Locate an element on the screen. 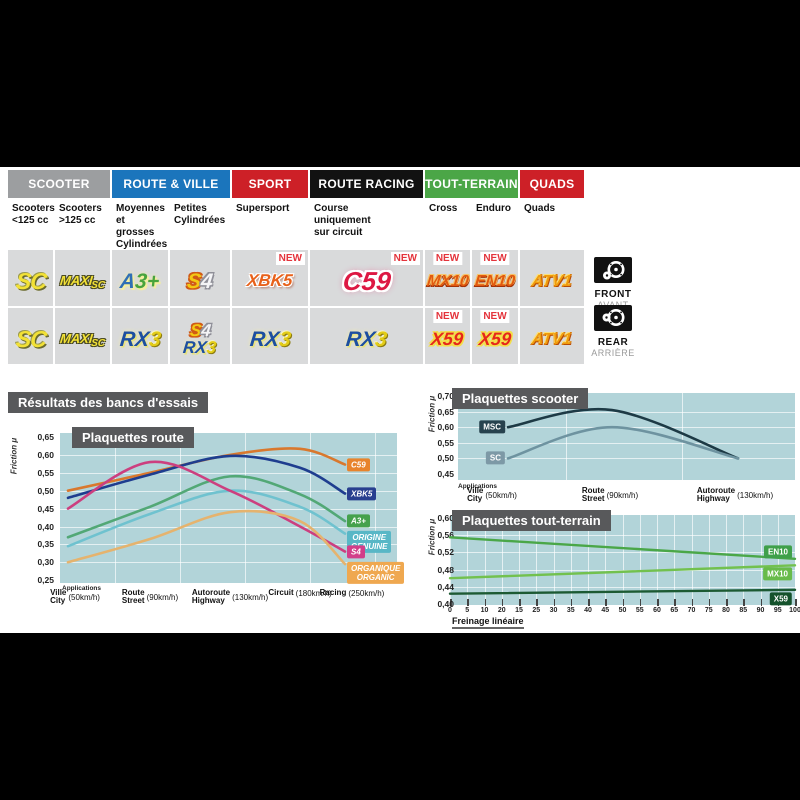 The height and width of the screenshot is (800, 800). series-label-line: GENUINE is located at coordinates (369, 546).